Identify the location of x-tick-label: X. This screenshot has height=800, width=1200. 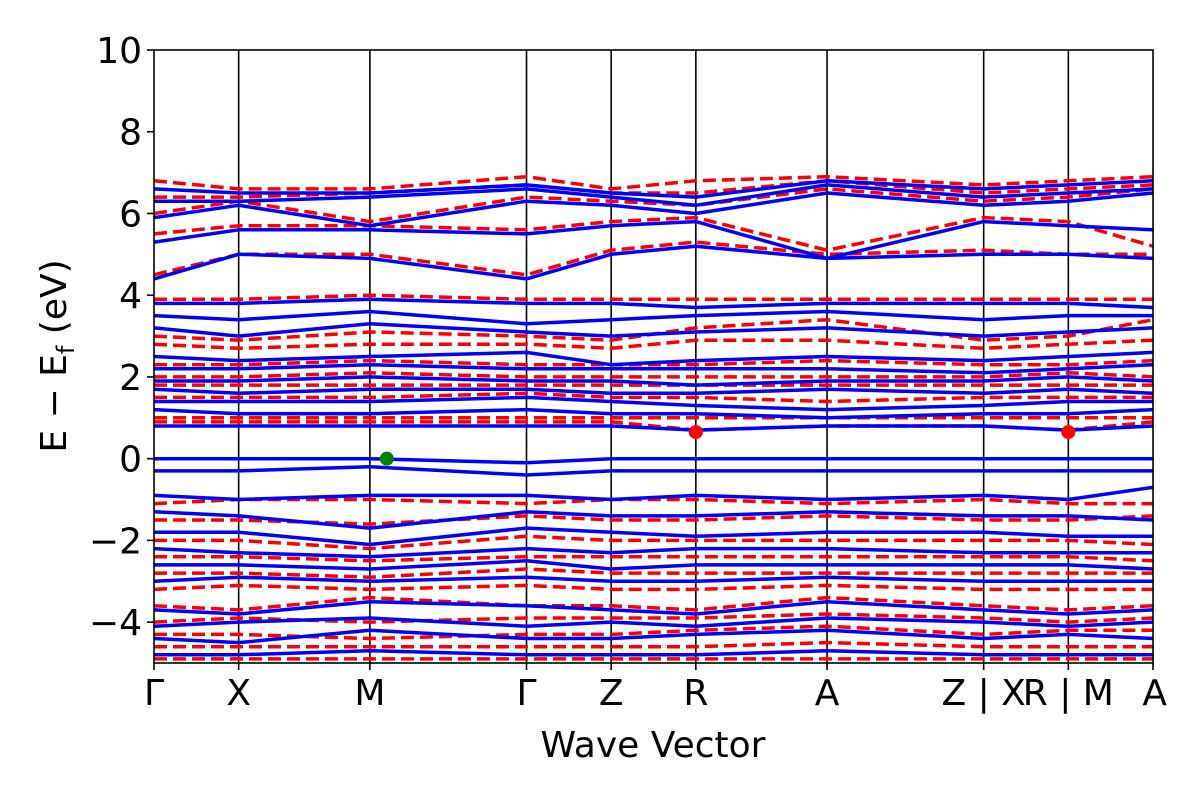
(238, 693).